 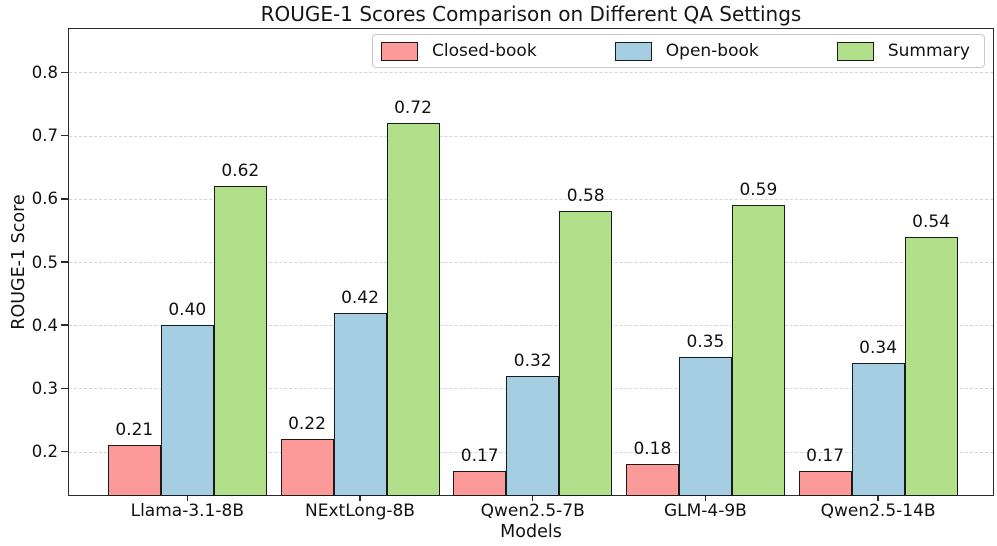 I want to click on x-tick-label: Llama-3.1-8B, so click(x=187, y=511).